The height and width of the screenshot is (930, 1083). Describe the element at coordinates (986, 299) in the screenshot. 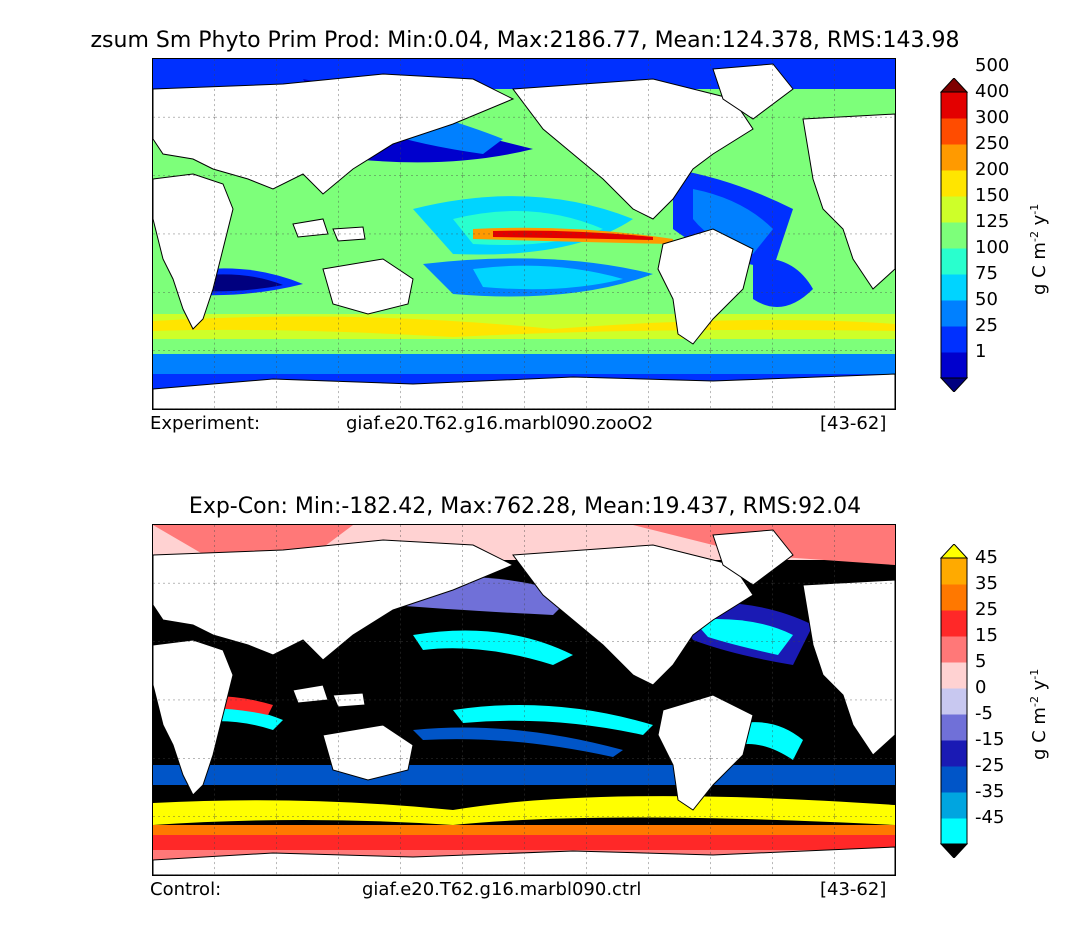

I see `panel1-colorbar-tick-label: 50` at that location.